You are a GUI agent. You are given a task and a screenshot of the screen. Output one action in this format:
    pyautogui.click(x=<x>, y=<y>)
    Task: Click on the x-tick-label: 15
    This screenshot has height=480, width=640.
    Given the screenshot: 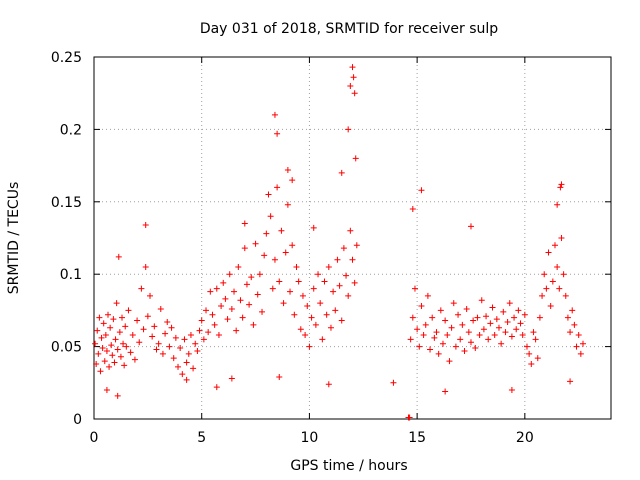 What is the action you would take?
    pyautogui.click(x=417, y=438)
    